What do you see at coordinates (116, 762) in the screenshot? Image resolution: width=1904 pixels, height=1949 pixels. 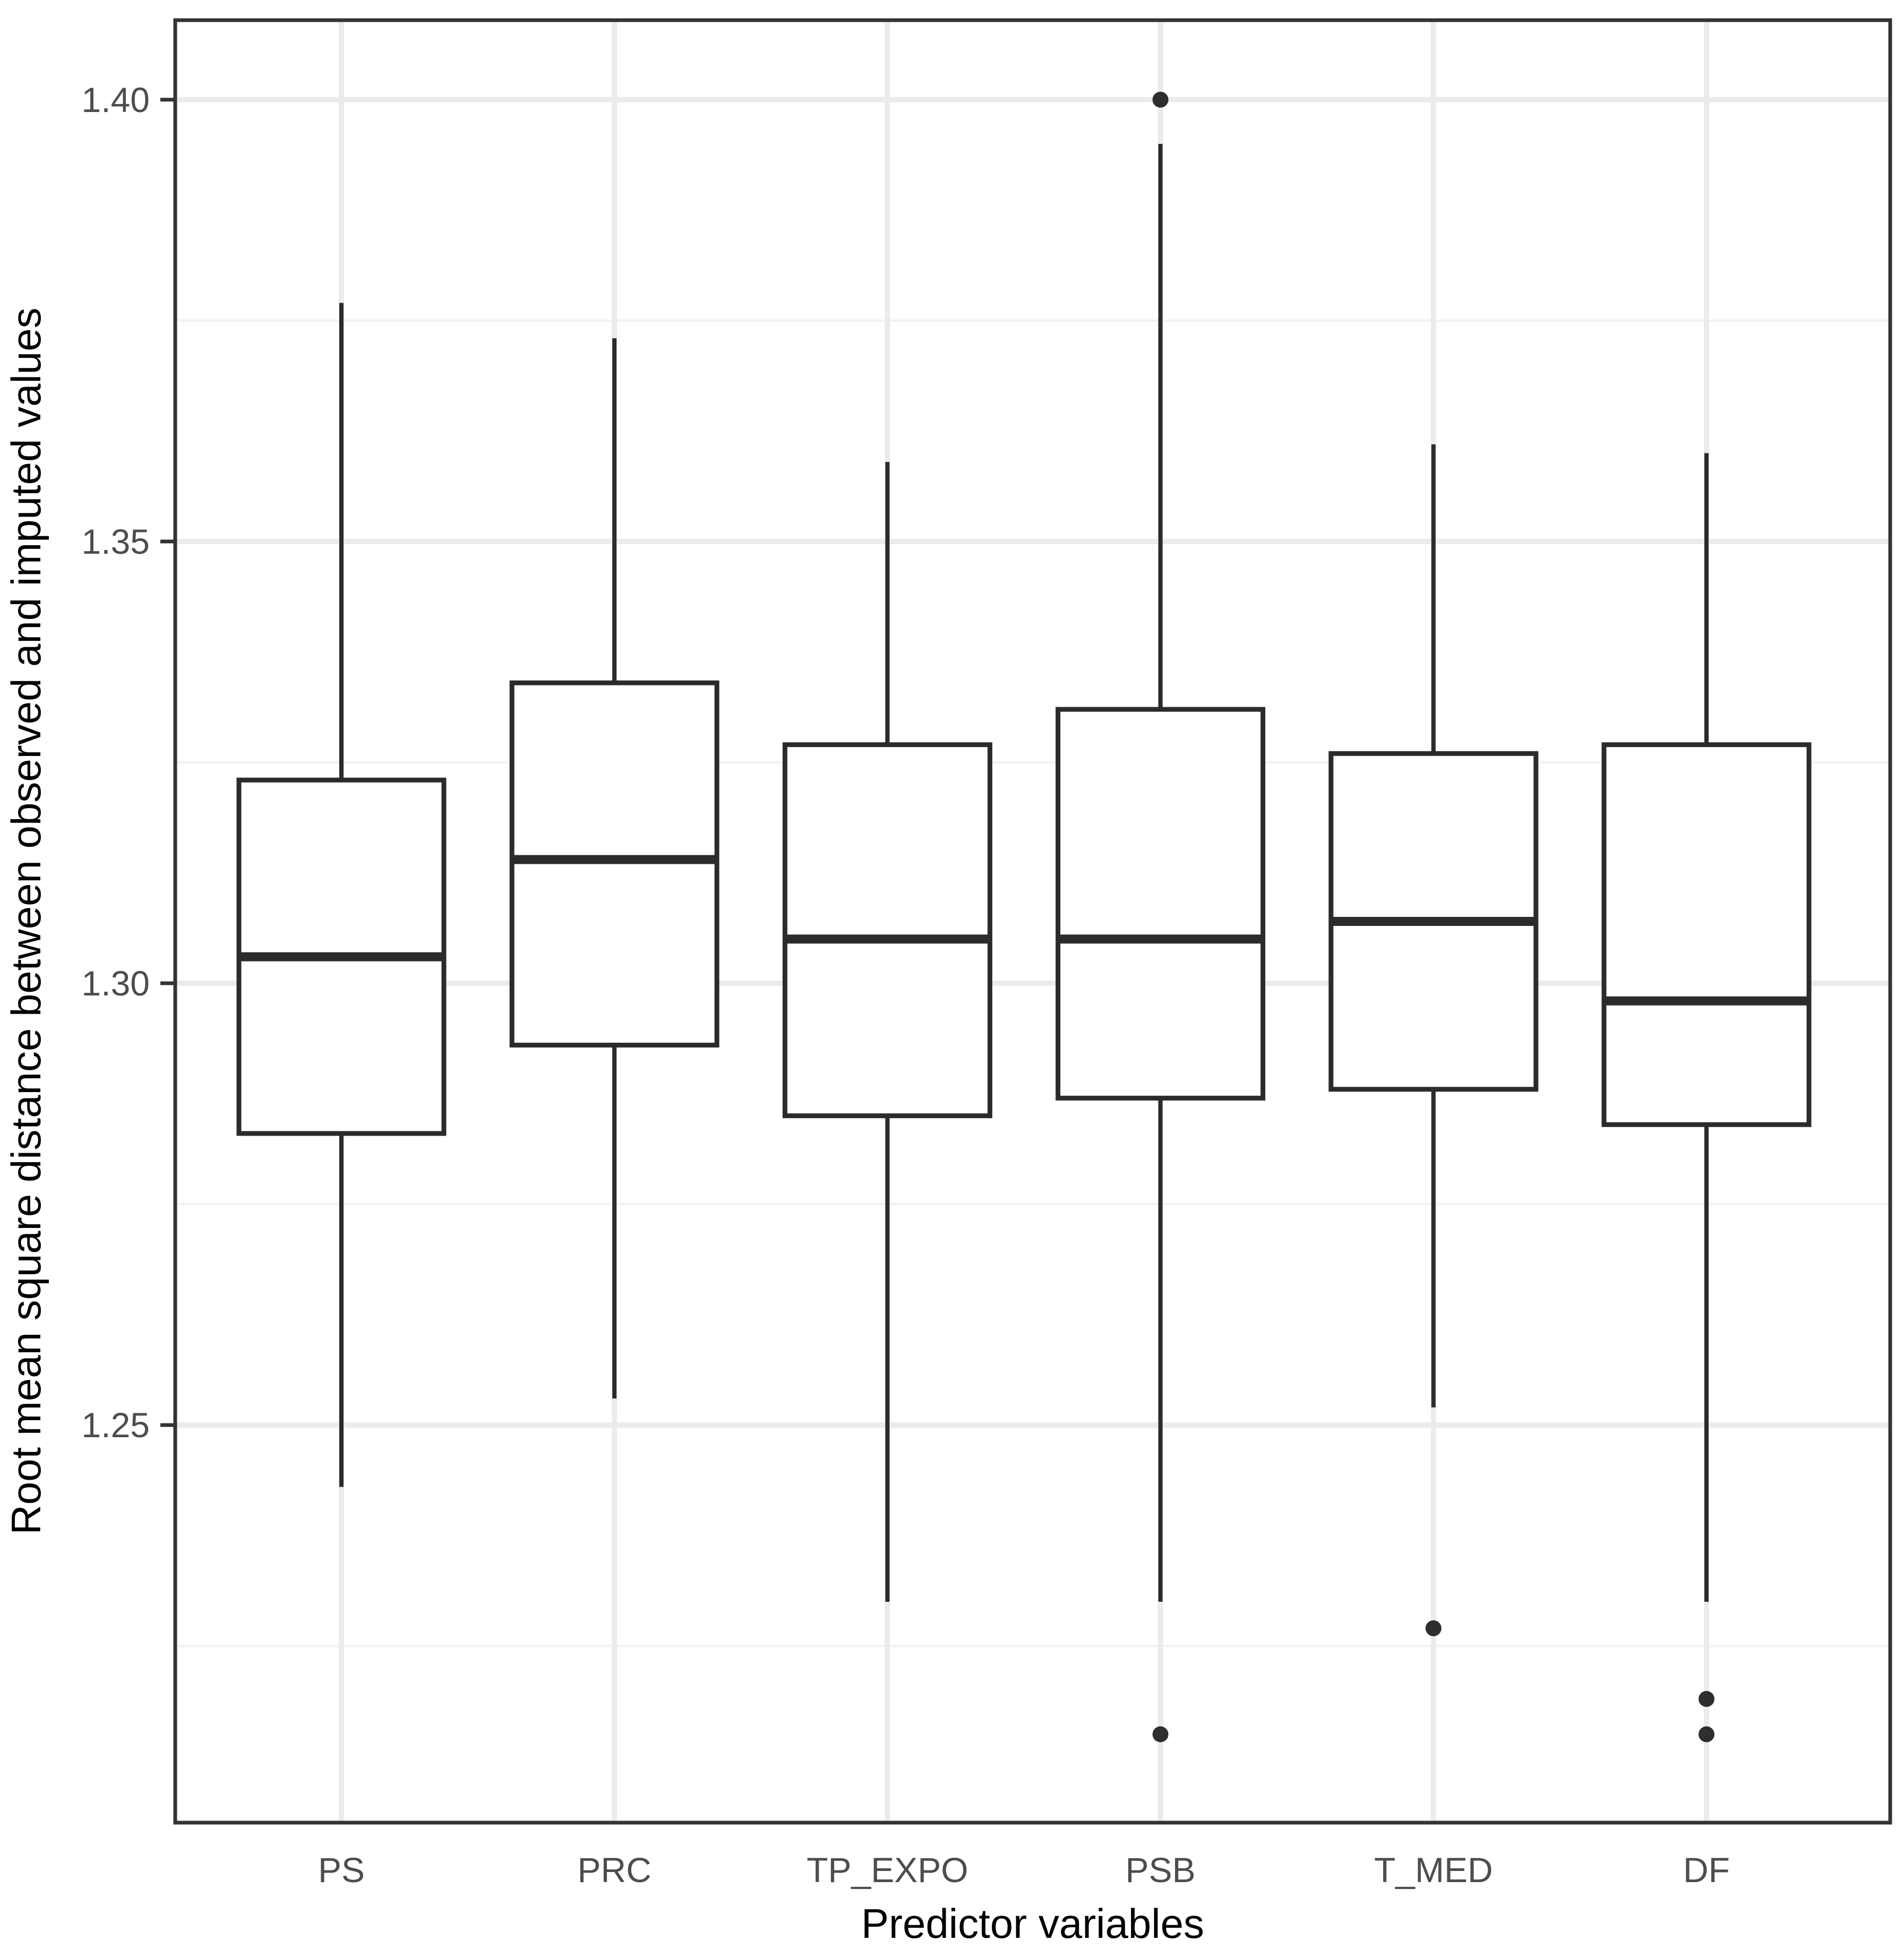 I see `y-axis-tick-labels: 1.25 1.30 1.35 1.40` at bounding box center [116, 762].